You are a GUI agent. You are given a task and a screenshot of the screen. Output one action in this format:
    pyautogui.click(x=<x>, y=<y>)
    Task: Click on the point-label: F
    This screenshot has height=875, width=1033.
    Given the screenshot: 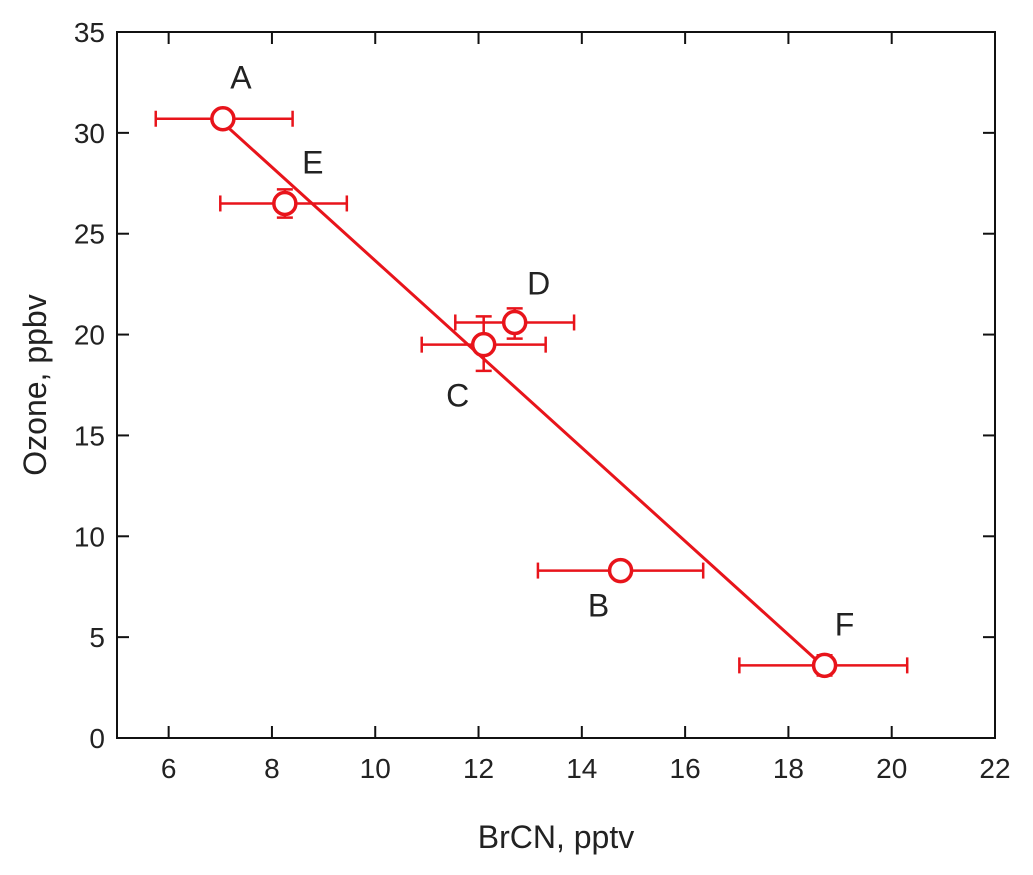 What is the action you would take?
    pyautogui.click(x=845, y=624)
    